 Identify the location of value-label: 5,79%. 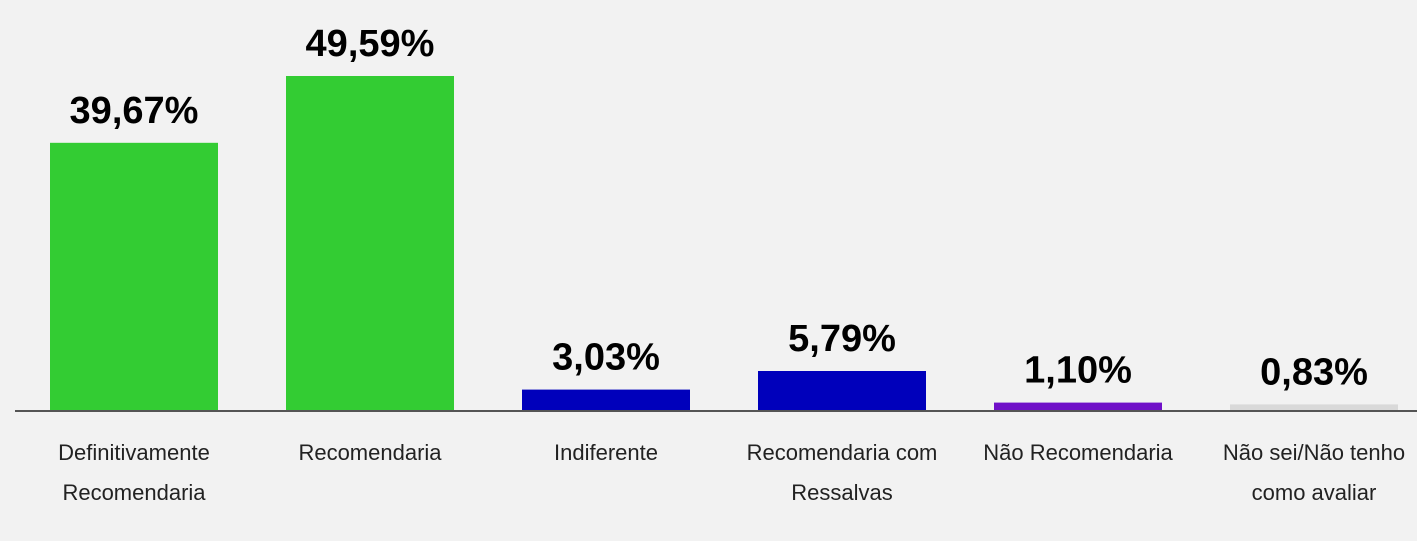
(842, 339).